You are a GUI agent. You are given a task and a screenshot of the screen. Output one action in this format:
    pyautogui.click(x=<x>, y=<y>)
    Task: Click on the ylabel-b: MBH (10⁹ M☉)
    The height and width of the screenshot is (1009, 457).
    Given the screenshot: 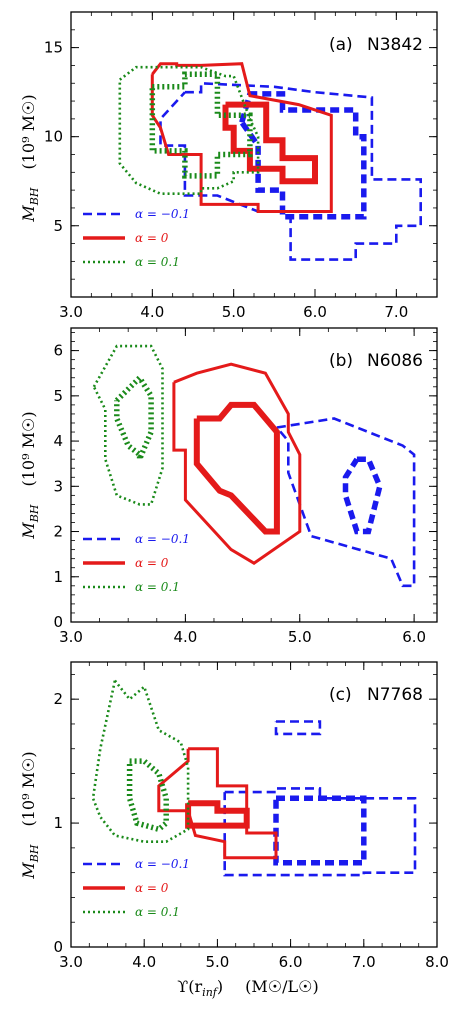 What is the action you would take?
    pyautogui.click(x=30, y=475)
    